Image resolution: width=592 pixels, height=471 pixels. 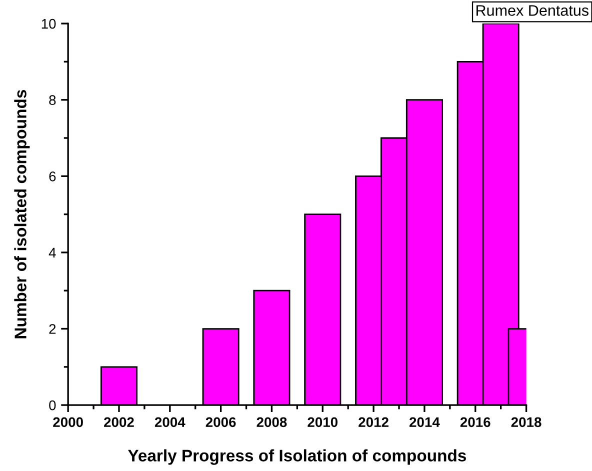 What do you see at coordinates (170, 422) in the screenshot?
I see `x-tick-label: 2004` at bounding box center [170, 422].